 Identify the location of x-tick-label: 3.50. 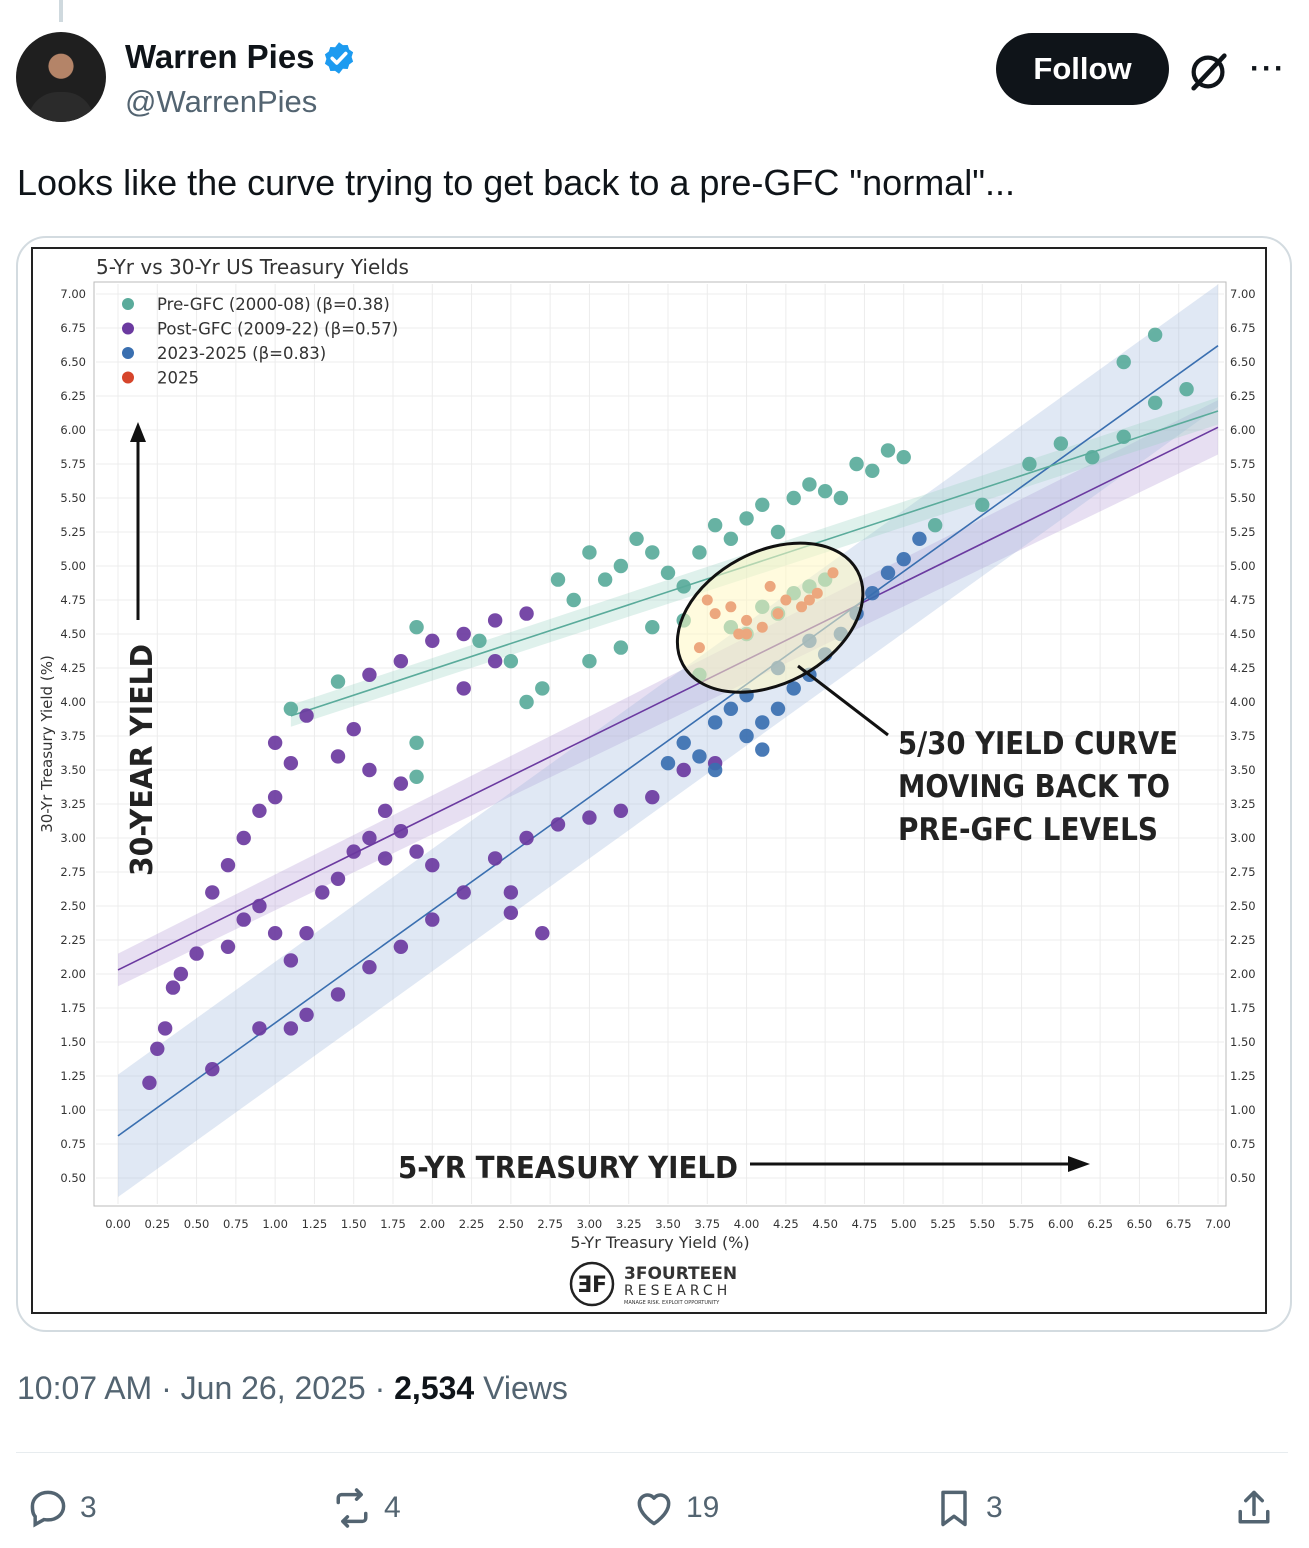
(668, 1224).